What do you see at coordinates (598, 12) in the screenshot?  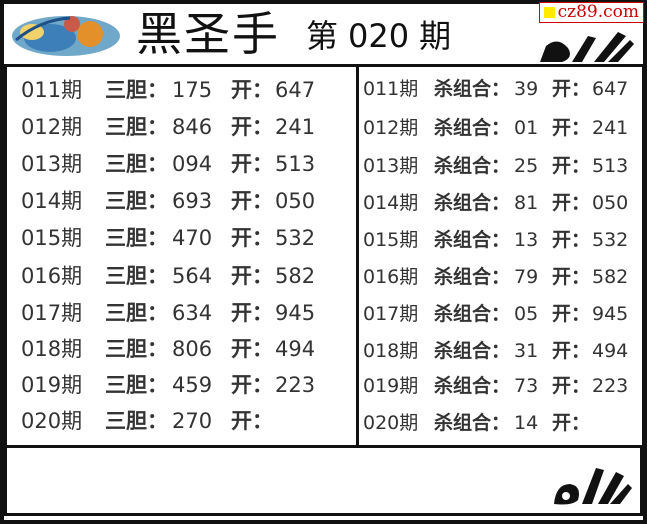 I see `watermark-text: cz89.com` at bounding box center [598, 12].